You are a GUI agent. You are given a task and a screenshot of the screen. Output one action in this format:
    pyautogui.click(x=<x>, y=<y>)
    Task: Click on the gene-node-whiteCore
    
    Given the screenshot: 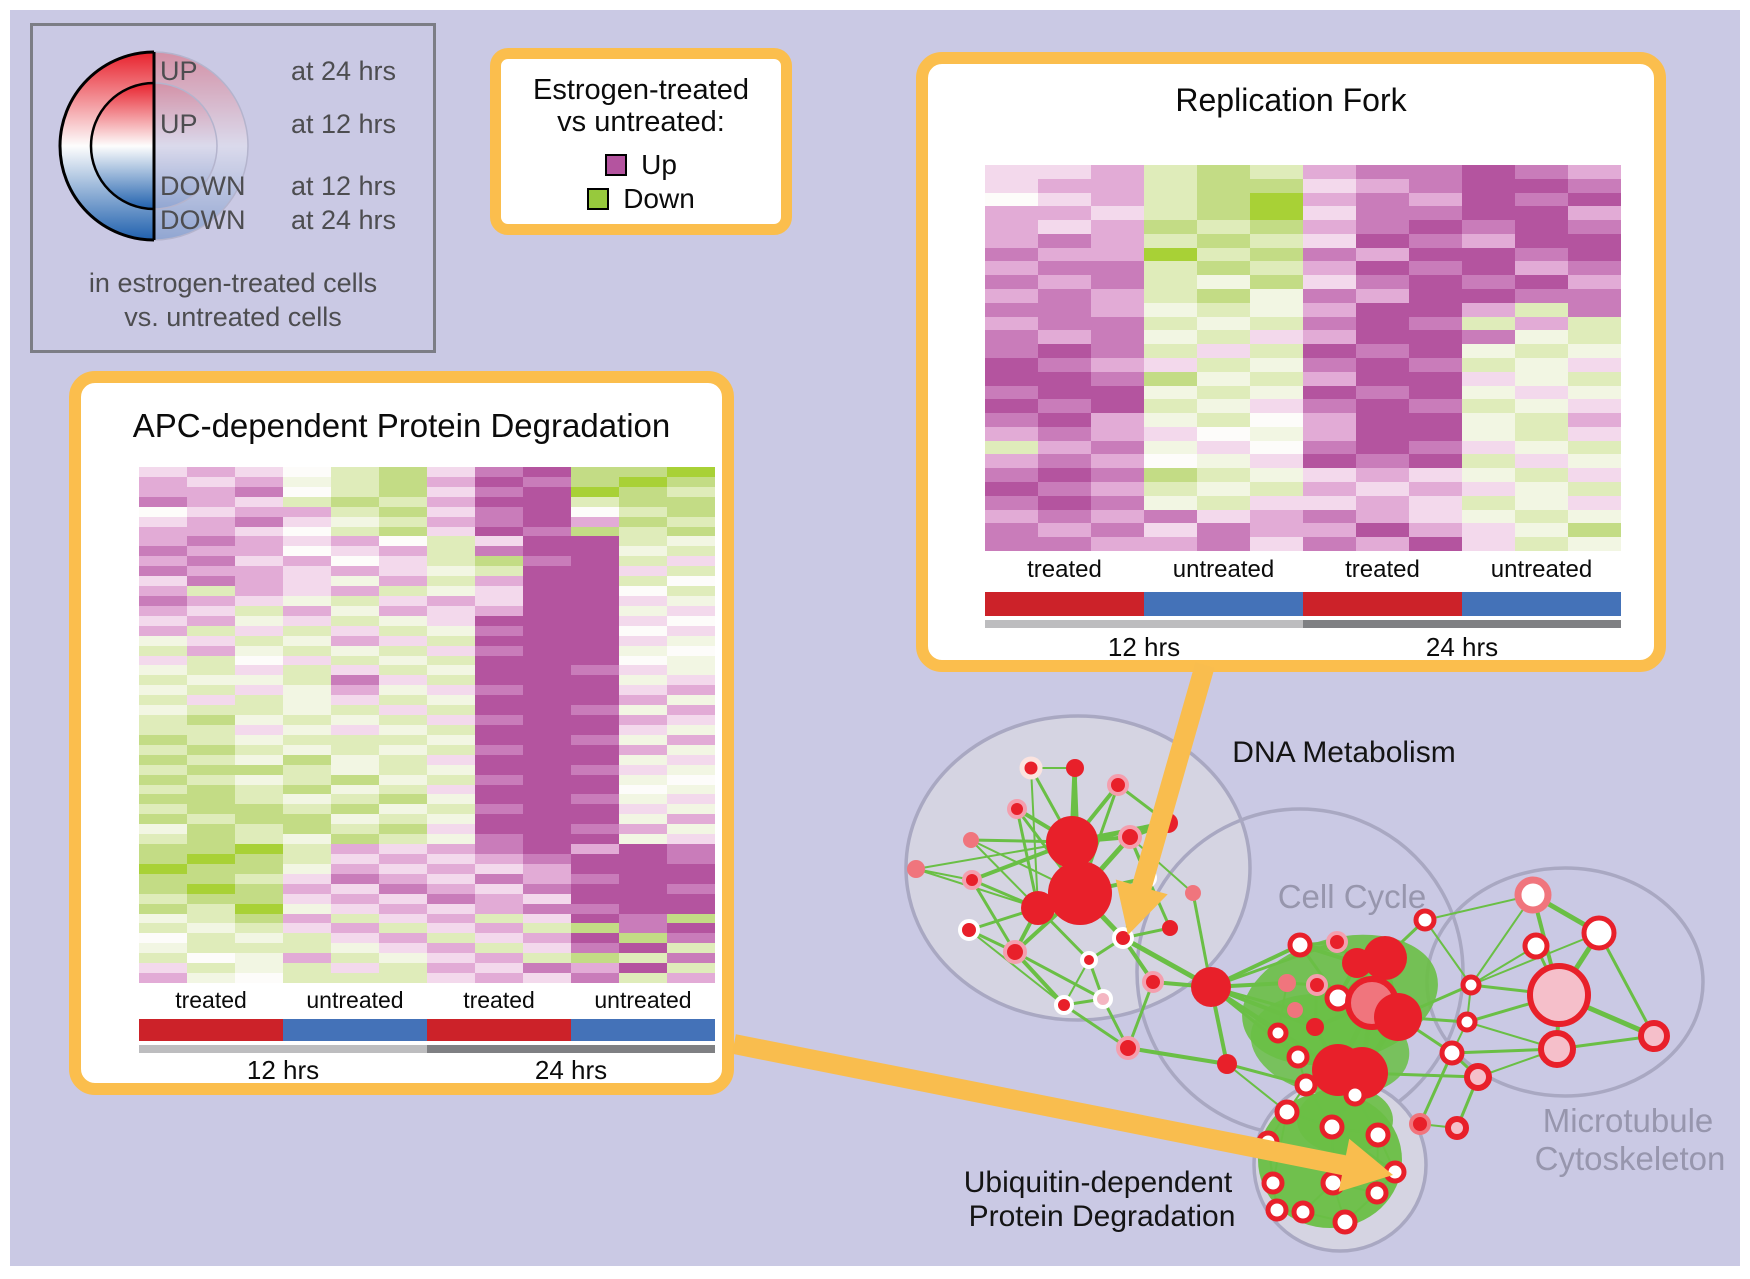 What is the action you would take?
    pyautogui.click(x=1277, y=1210)
    